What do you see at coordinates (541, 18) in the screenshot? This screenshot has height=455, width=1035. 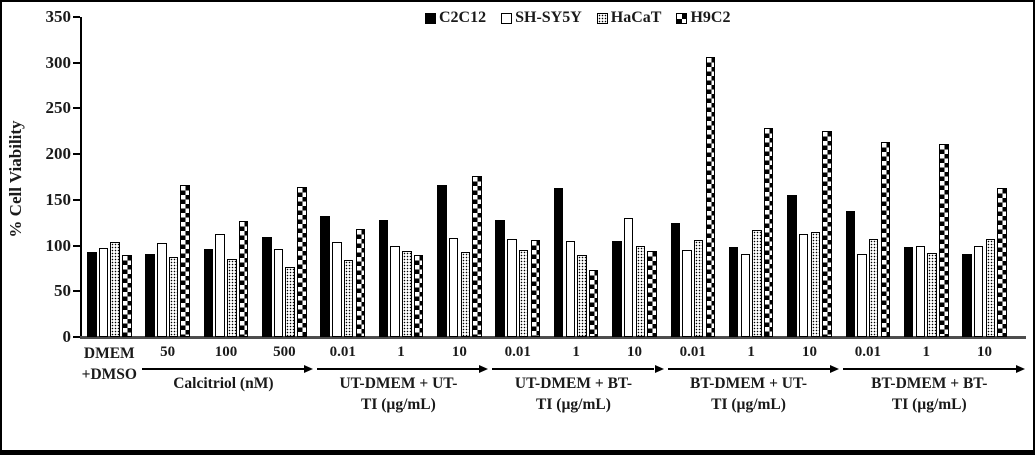 I see `legend-item-sh-sy5y: SH-SY5Y` at bounding box center [541, 18].